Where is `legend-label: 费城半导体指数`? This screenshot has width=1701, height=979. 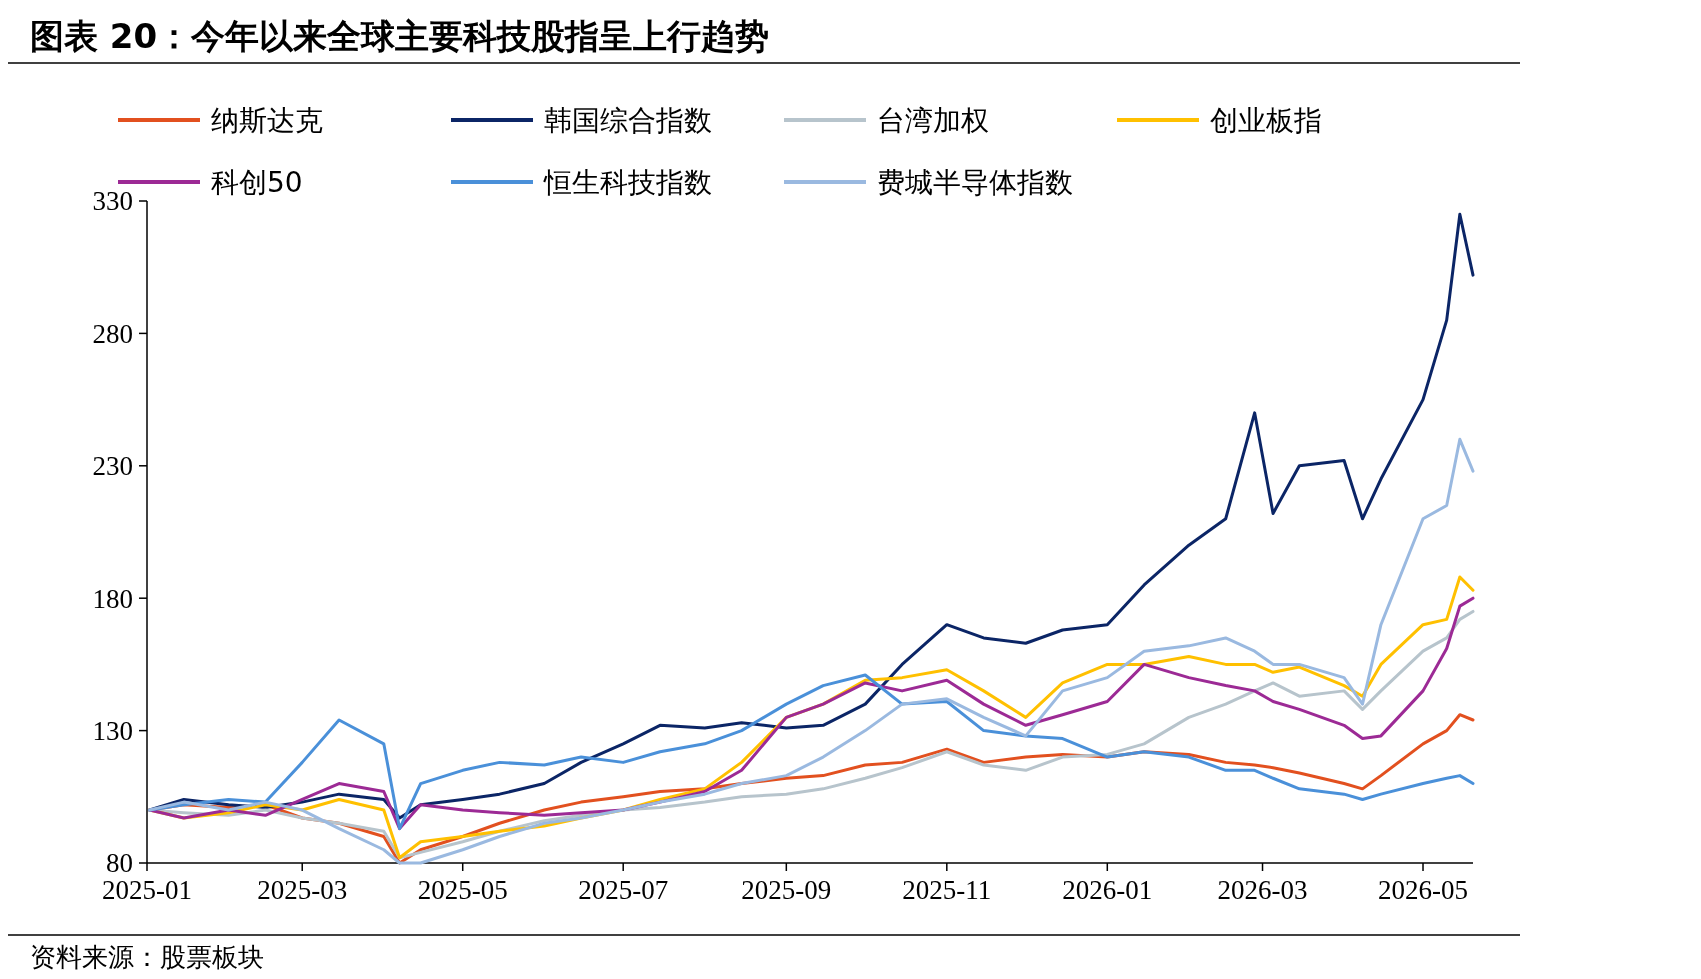
legend-label: 费城半导体指数 is located at coordinates (975, 182).